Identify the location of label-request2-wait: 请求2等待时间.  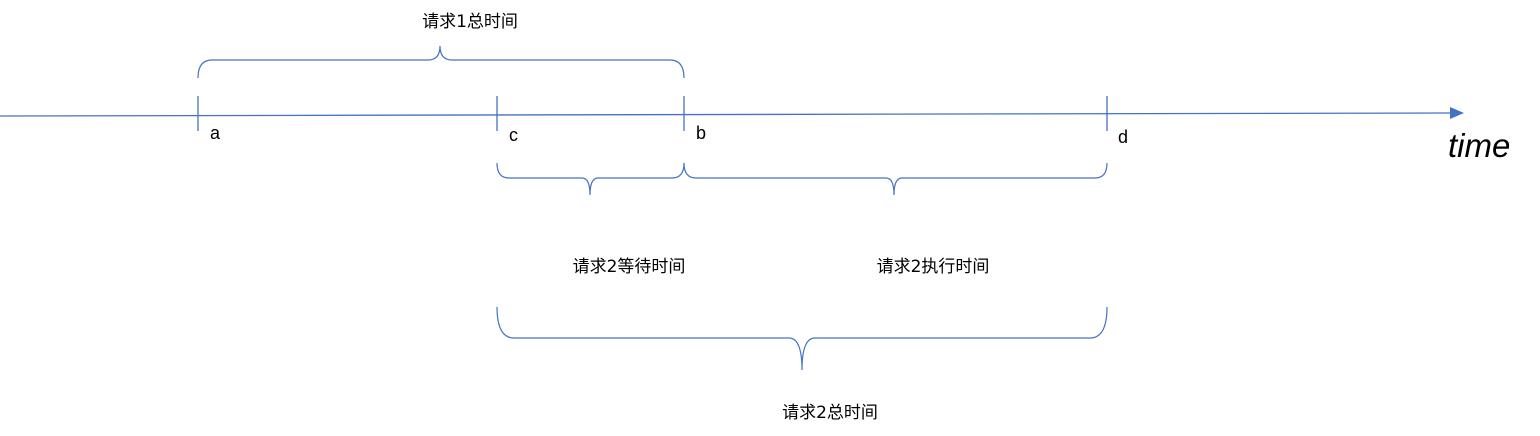
(629, 267).